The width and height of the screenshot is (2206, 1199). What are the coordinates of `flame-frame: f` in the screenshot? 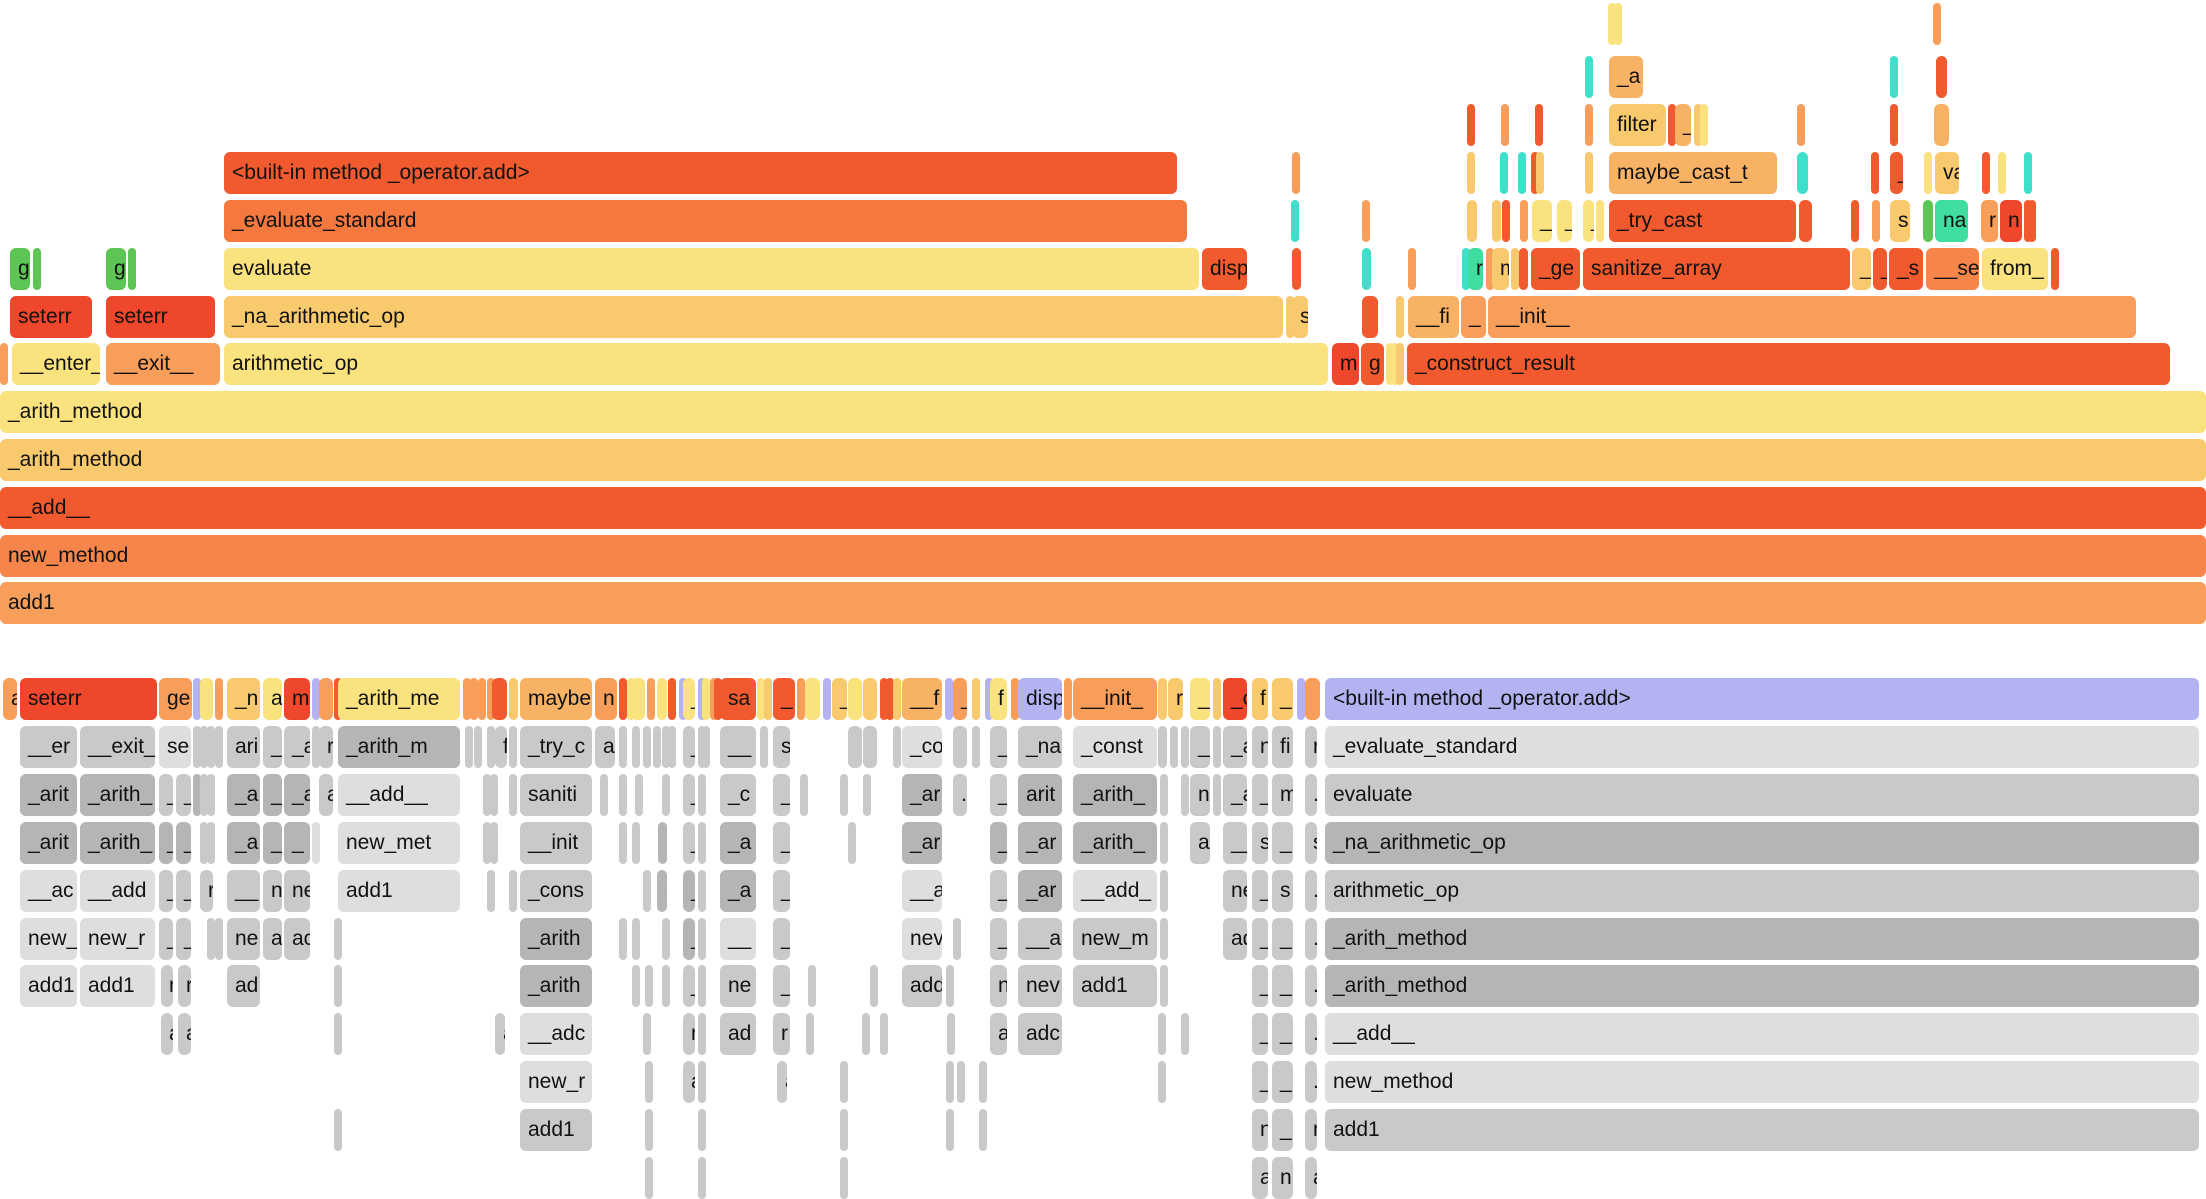 It's located at (998, 699).